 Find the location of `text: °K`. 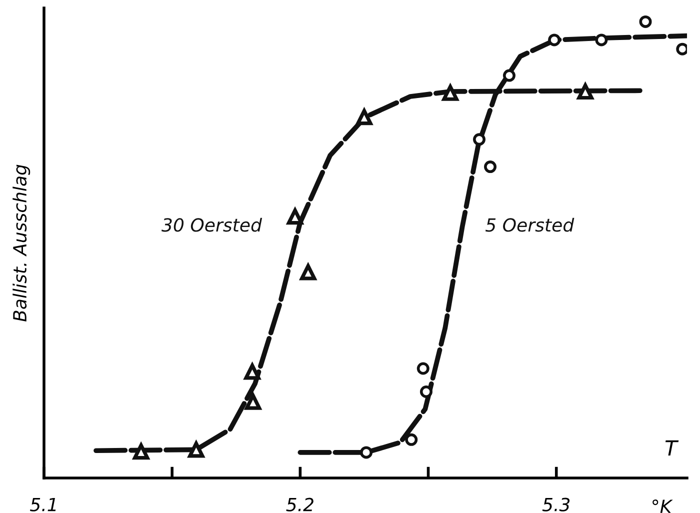

text: °K is located at coordinates (662, 506).